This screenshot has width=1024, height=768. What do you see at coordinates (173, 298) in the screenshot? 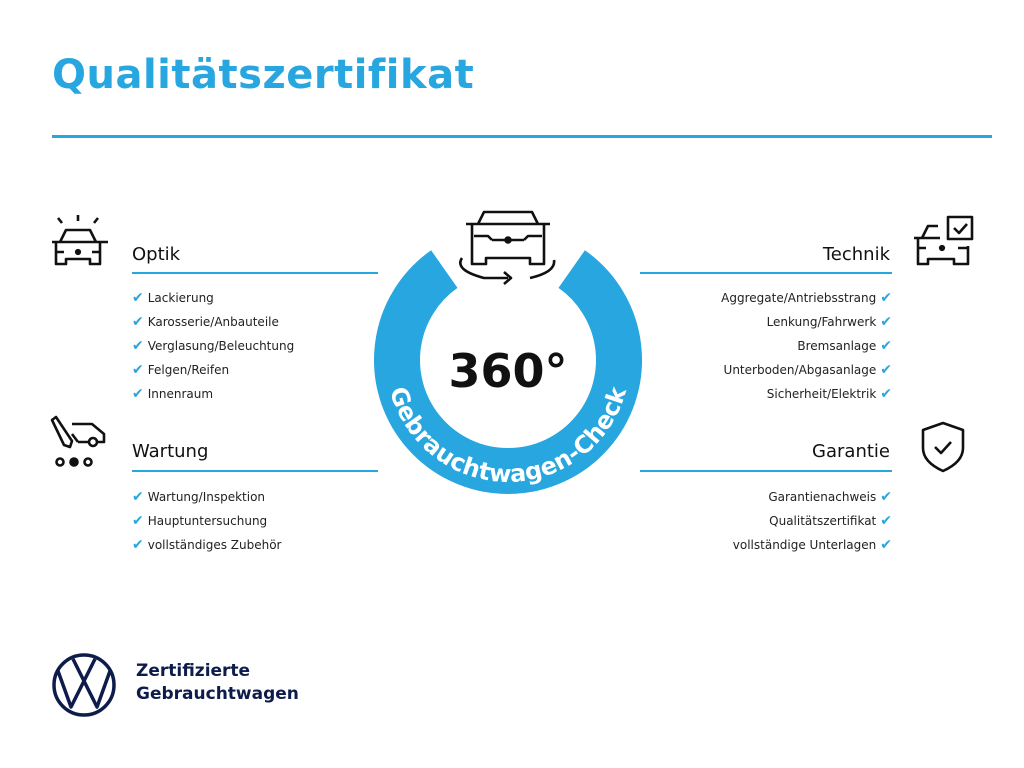
I see `list-item: ✔ Lackierung` at bounding box center [173, 298].